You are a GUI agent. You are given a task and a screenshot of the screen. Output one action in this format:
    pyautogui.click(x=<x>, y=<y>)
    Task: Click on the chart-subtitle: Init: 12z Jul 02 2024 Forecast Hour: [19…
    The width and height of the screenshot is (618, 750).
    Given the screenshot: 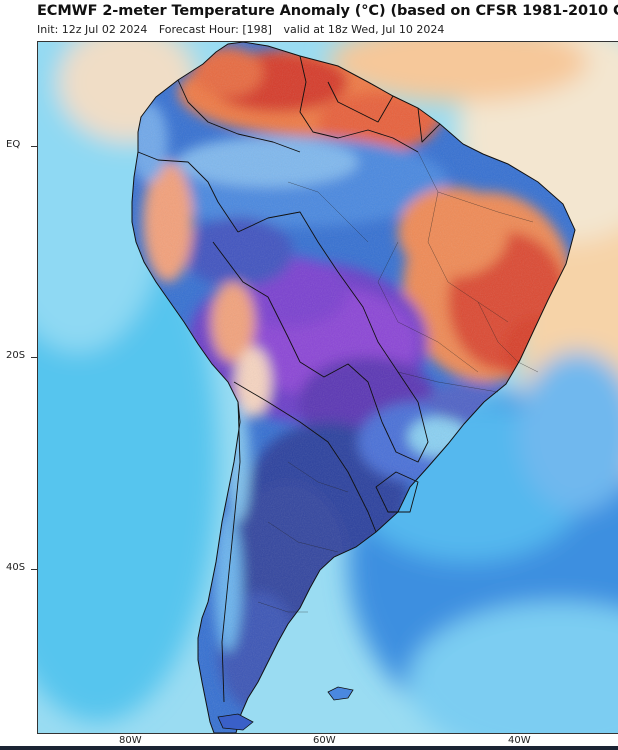 What is the action you would take?
    pyautogui.click(x=244, y=29)
    